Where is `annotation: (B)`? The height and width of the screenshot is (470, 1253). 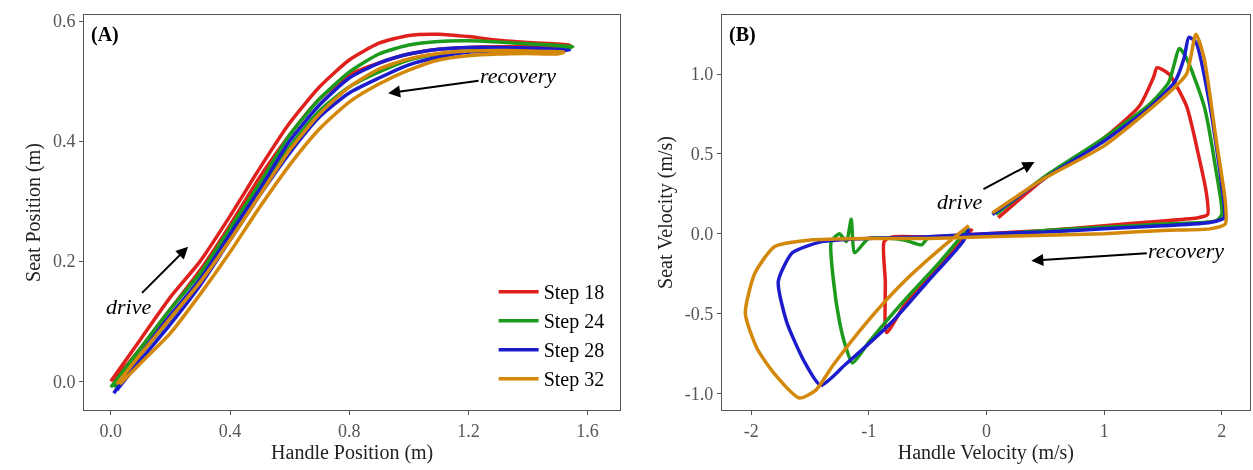
annotation: (B) is located at coordinates (742, 34).